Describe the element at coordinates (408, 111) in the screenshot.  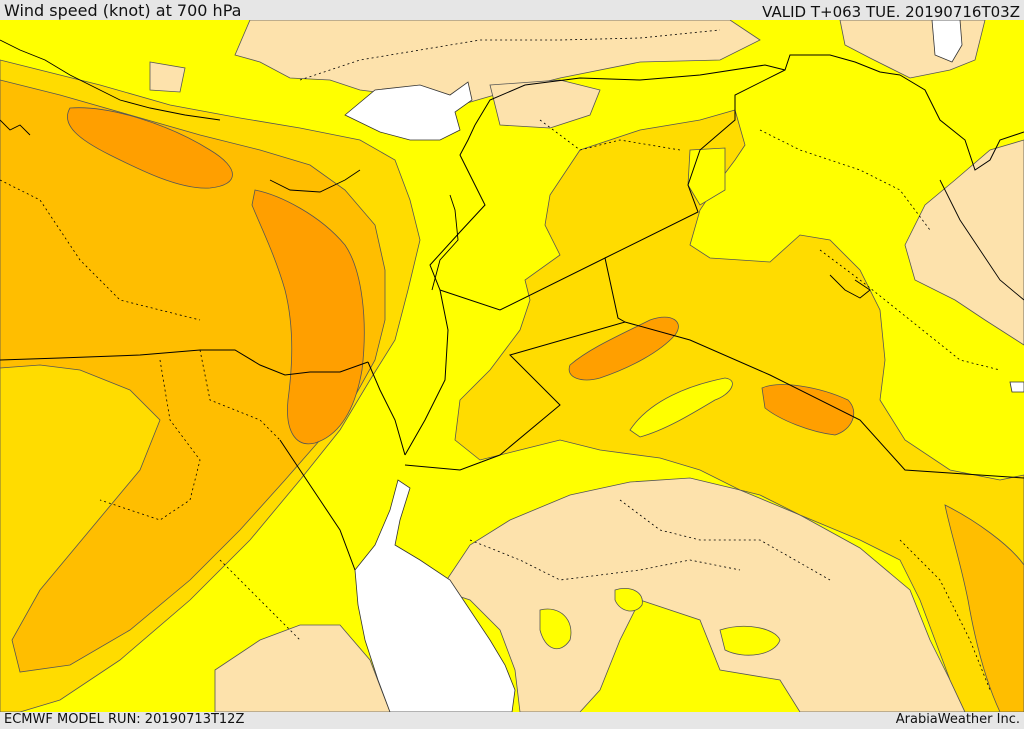
I see `sea-of-marmara` at that location.